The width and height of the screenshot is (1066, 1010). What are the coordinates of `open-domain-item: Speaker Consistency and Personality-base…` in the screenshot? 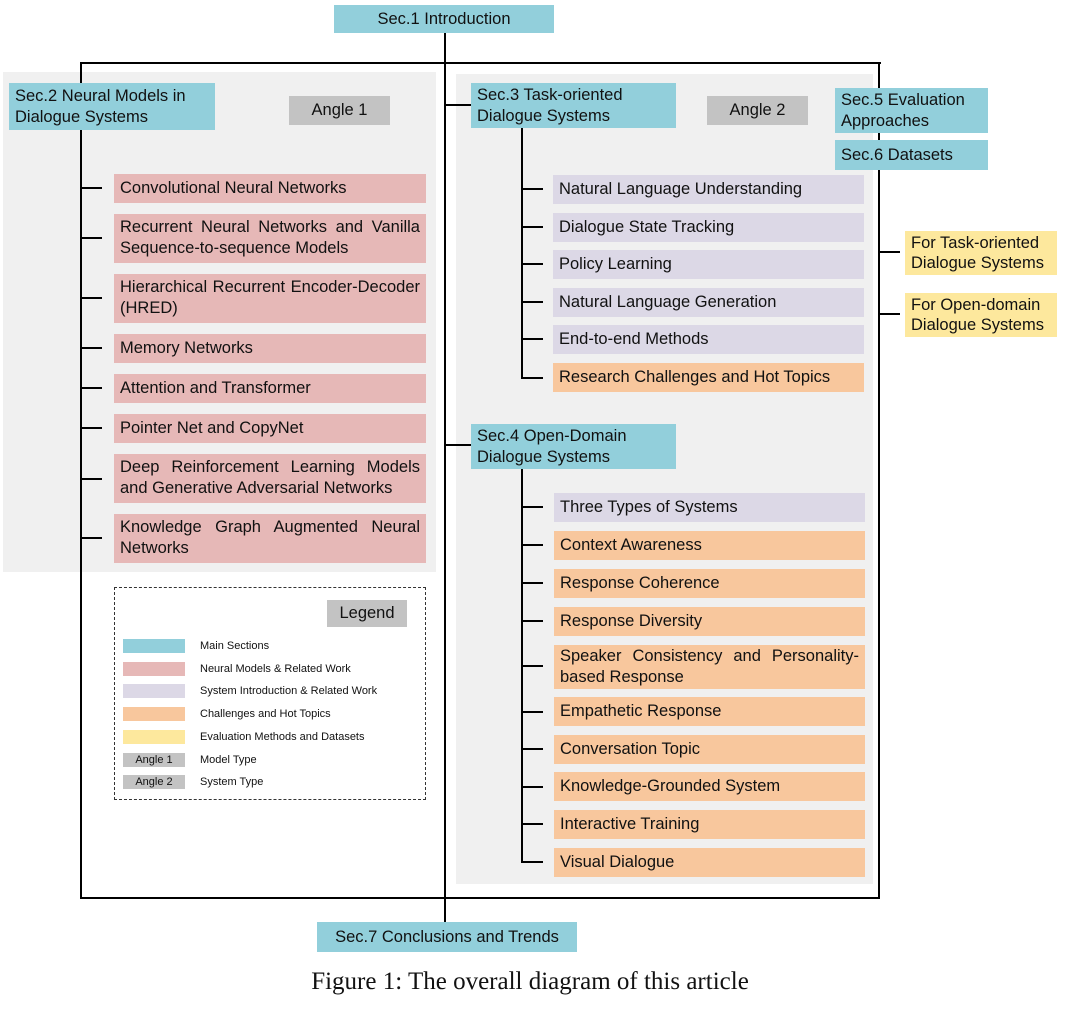 It's located at (709, 667).